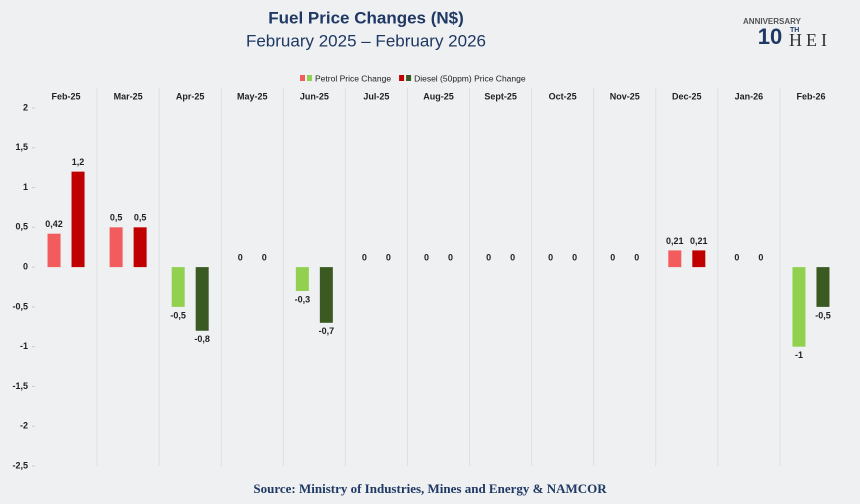 The height and width of the screenshot is (504, 860). Describe the element at coordinates (190, 96) in the screenshot. I see `x-tick-label: Apr-25` at that location.